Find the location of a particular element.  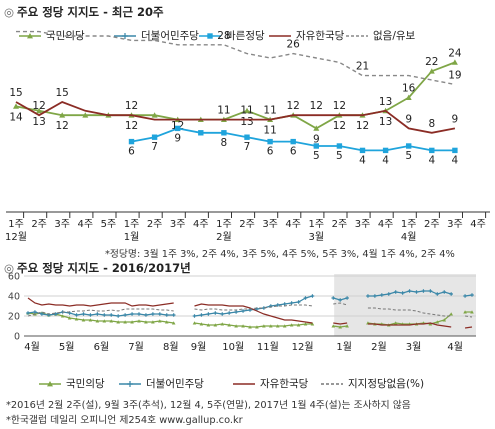

chart1-legend-label-2: 바른정당 is located at coordinates (245, 36).